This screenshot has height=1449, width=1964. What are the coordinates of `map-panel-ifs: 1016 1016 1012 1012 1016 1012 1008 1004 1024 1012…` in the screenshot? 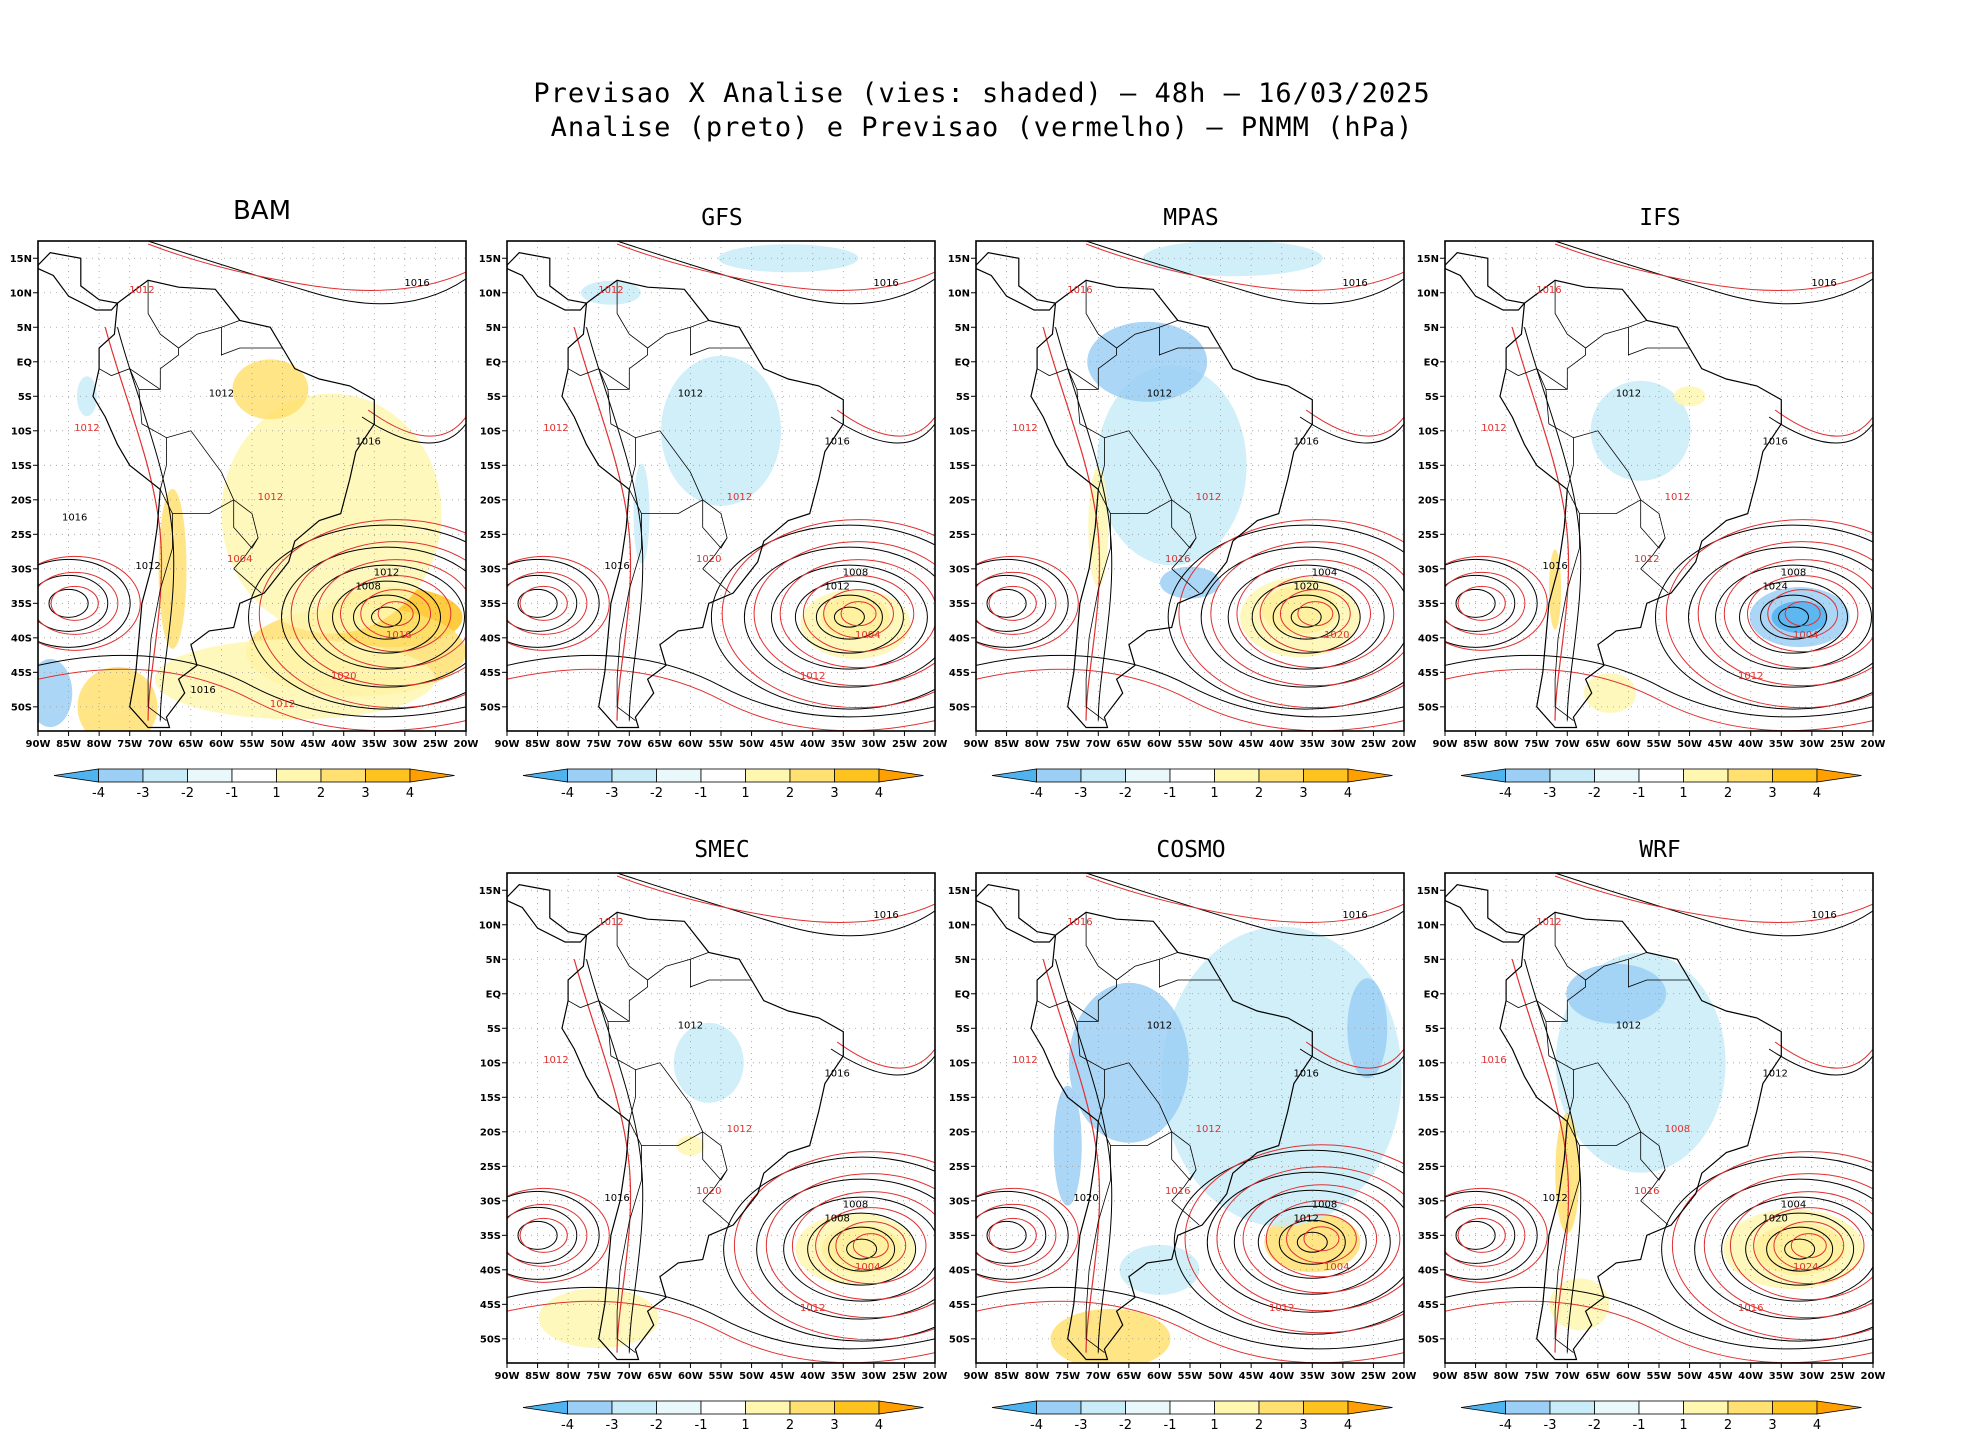 It's located at (1651, 520).